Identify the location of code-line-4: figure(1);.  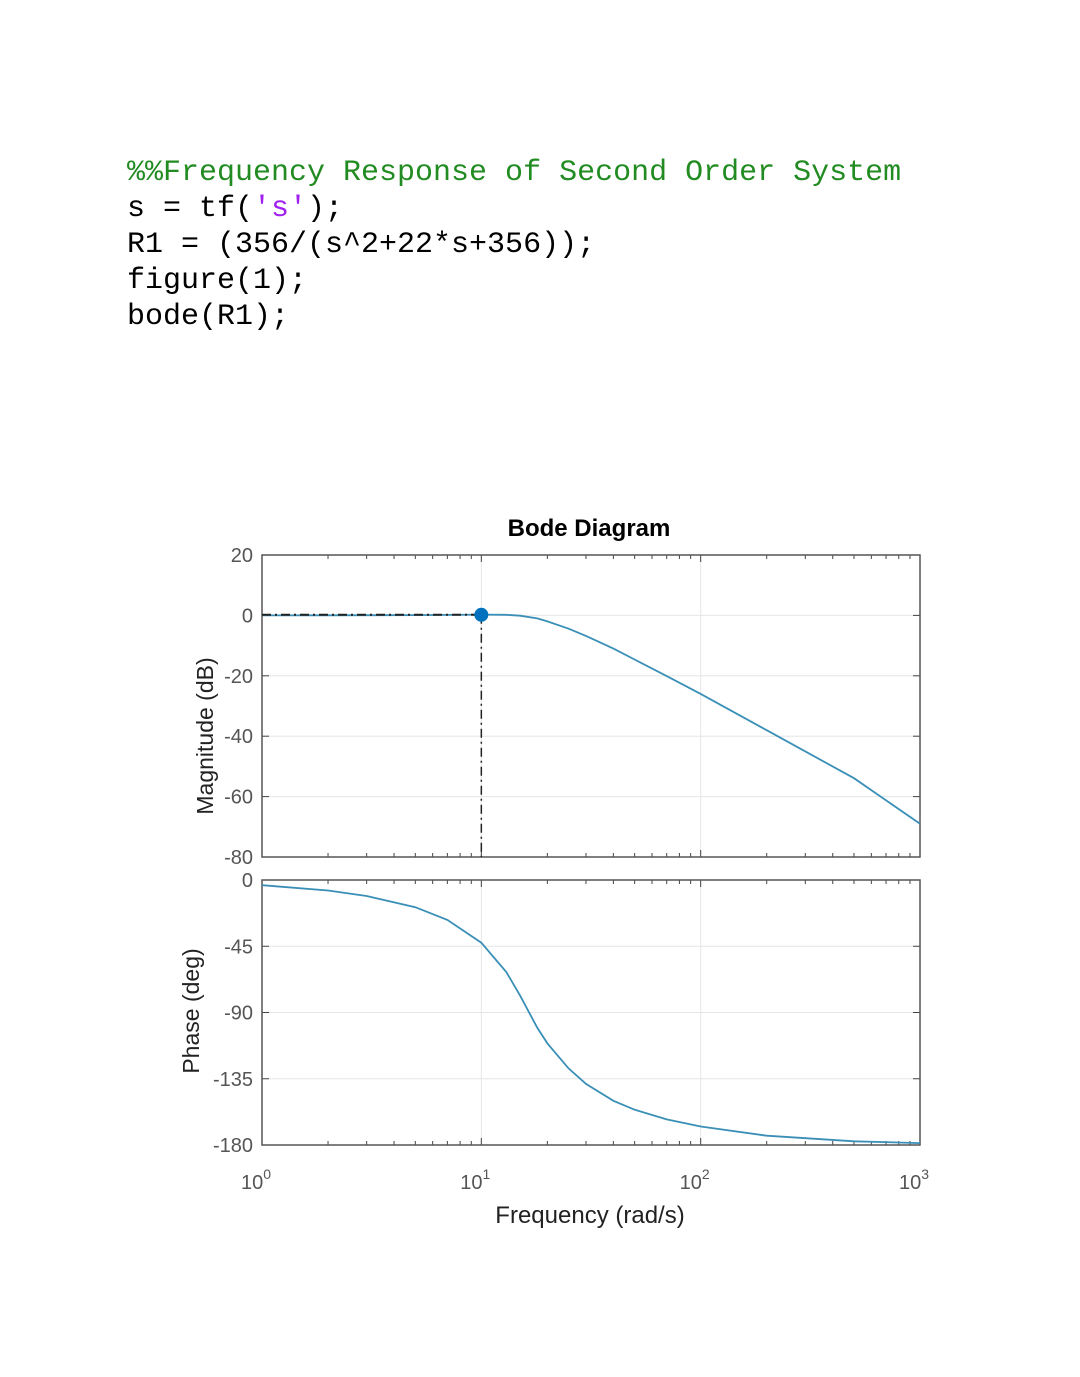
(217, 281).